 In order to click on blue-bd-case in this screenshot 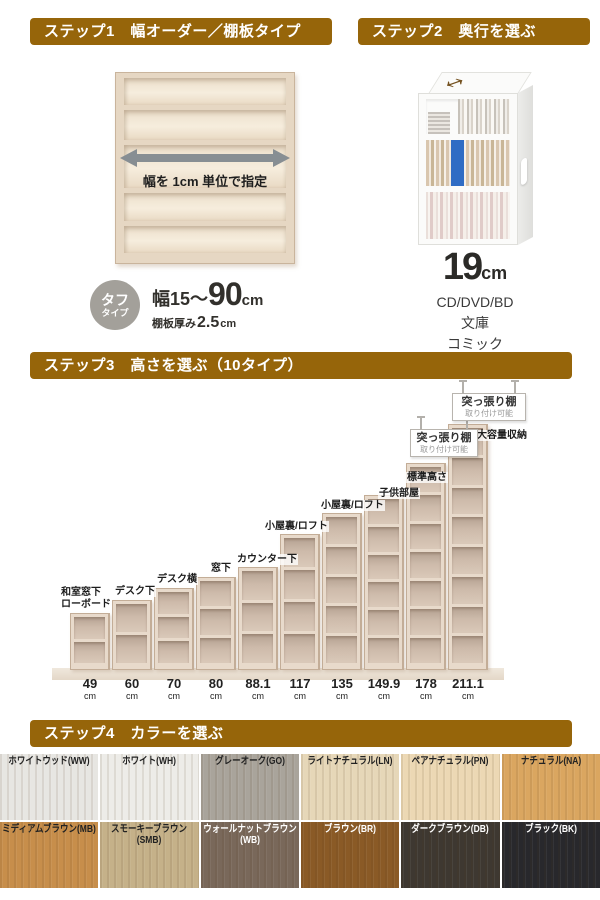, I will do `click(458, 163)`.